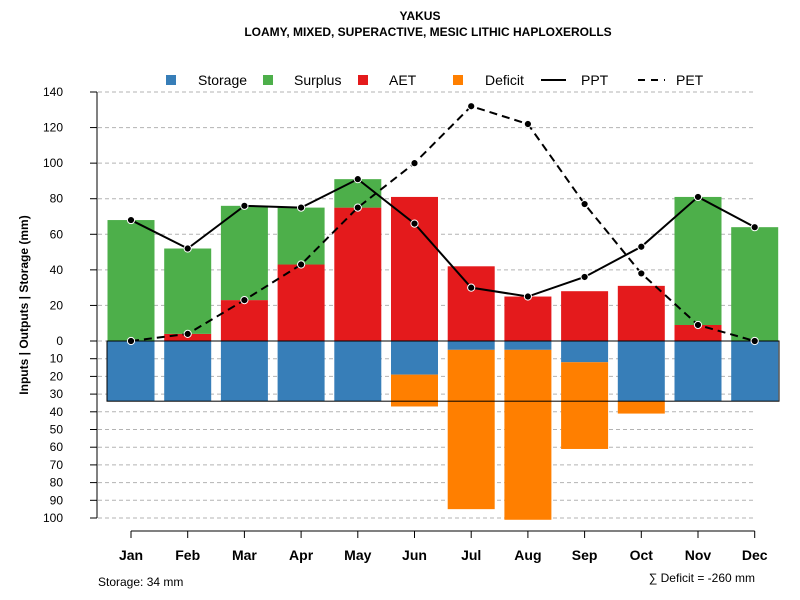 The width and height of the screenshot is (800, 600). I want to click on y-tick-label: 0, so click(59, 341).